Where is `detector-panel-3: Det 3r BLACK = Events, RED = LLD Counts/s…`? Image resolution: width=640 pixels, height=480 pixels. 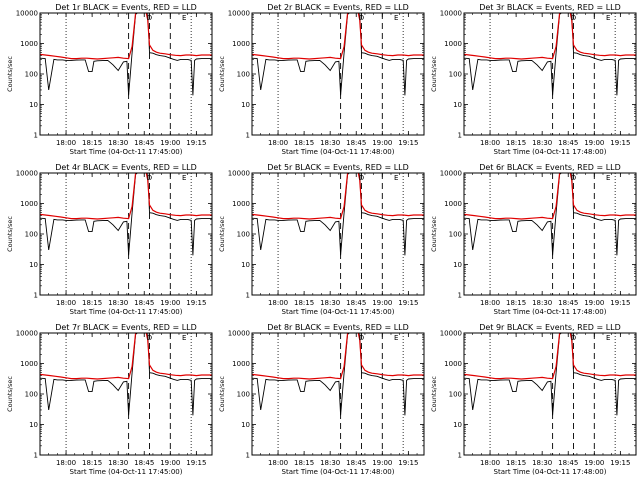 detector-panel-3: Det 3r BLACK = Events, RED = LLD Counts/s… is located at coordinates (533, 79).